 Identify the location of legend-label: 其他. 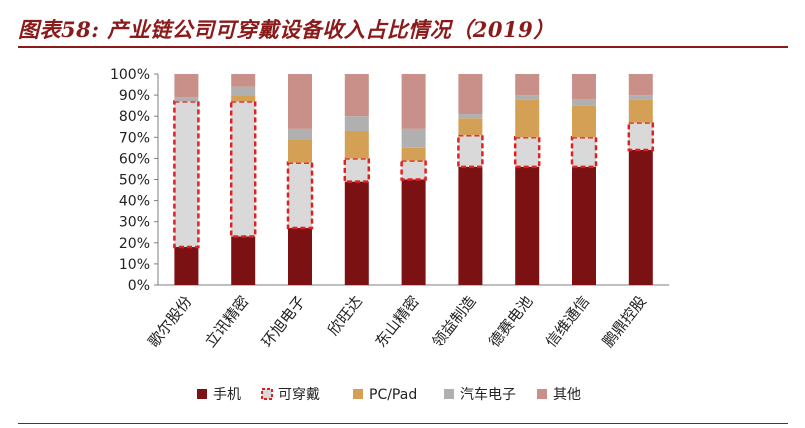
(567, 395).